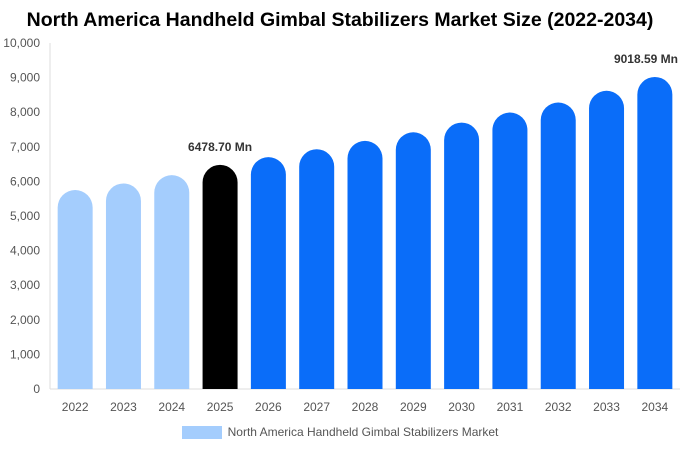 The width and height of the screenshot is (680, 450). I want to click on x-tick-label: 2033, so click(606, 407).